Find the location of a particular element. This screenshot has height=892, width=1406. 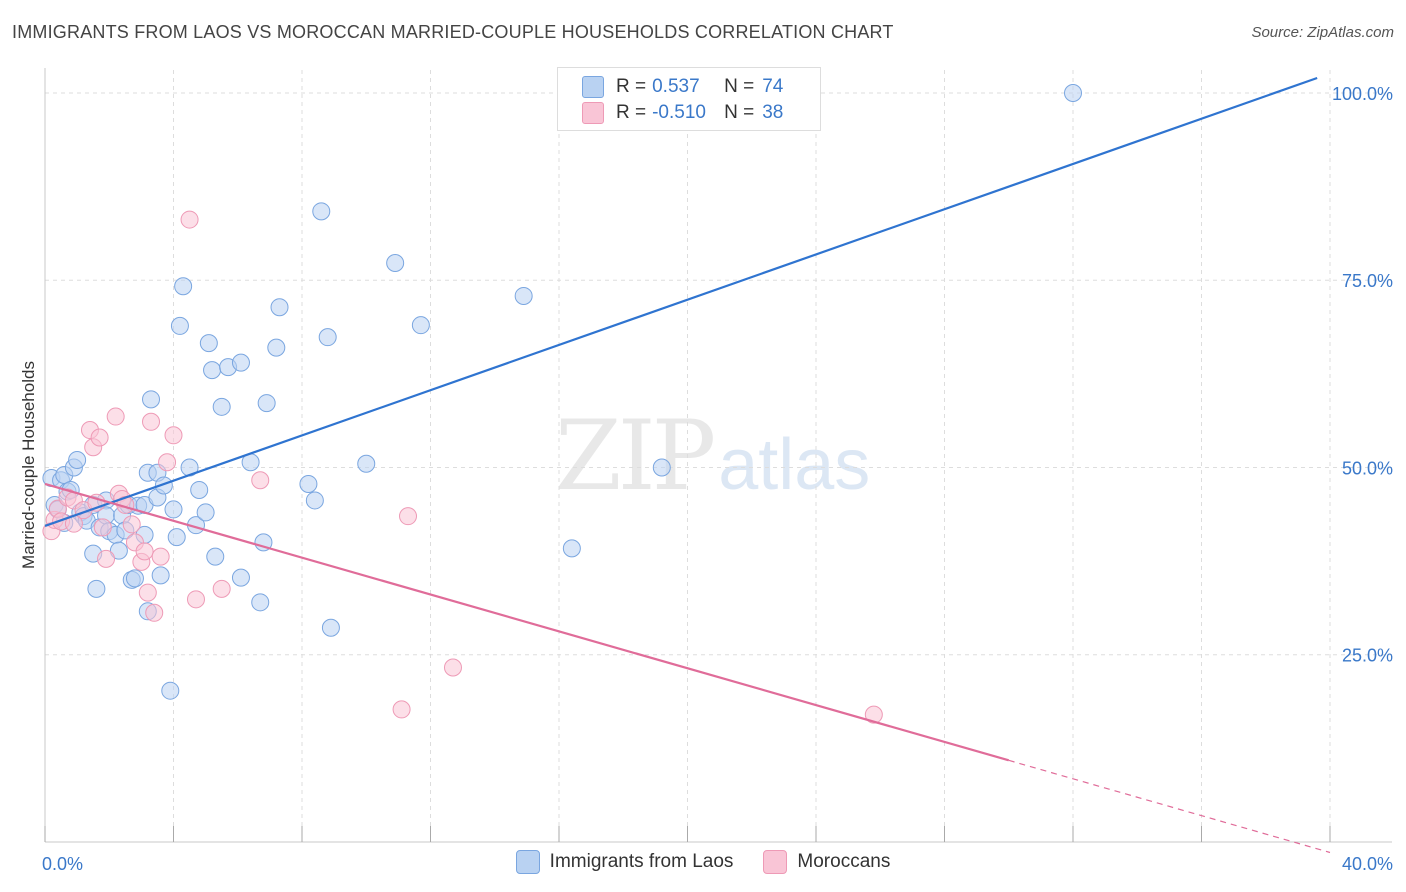

legend-row-laos: R = 0.537 N = 74 is located at coordinates (682, 87).